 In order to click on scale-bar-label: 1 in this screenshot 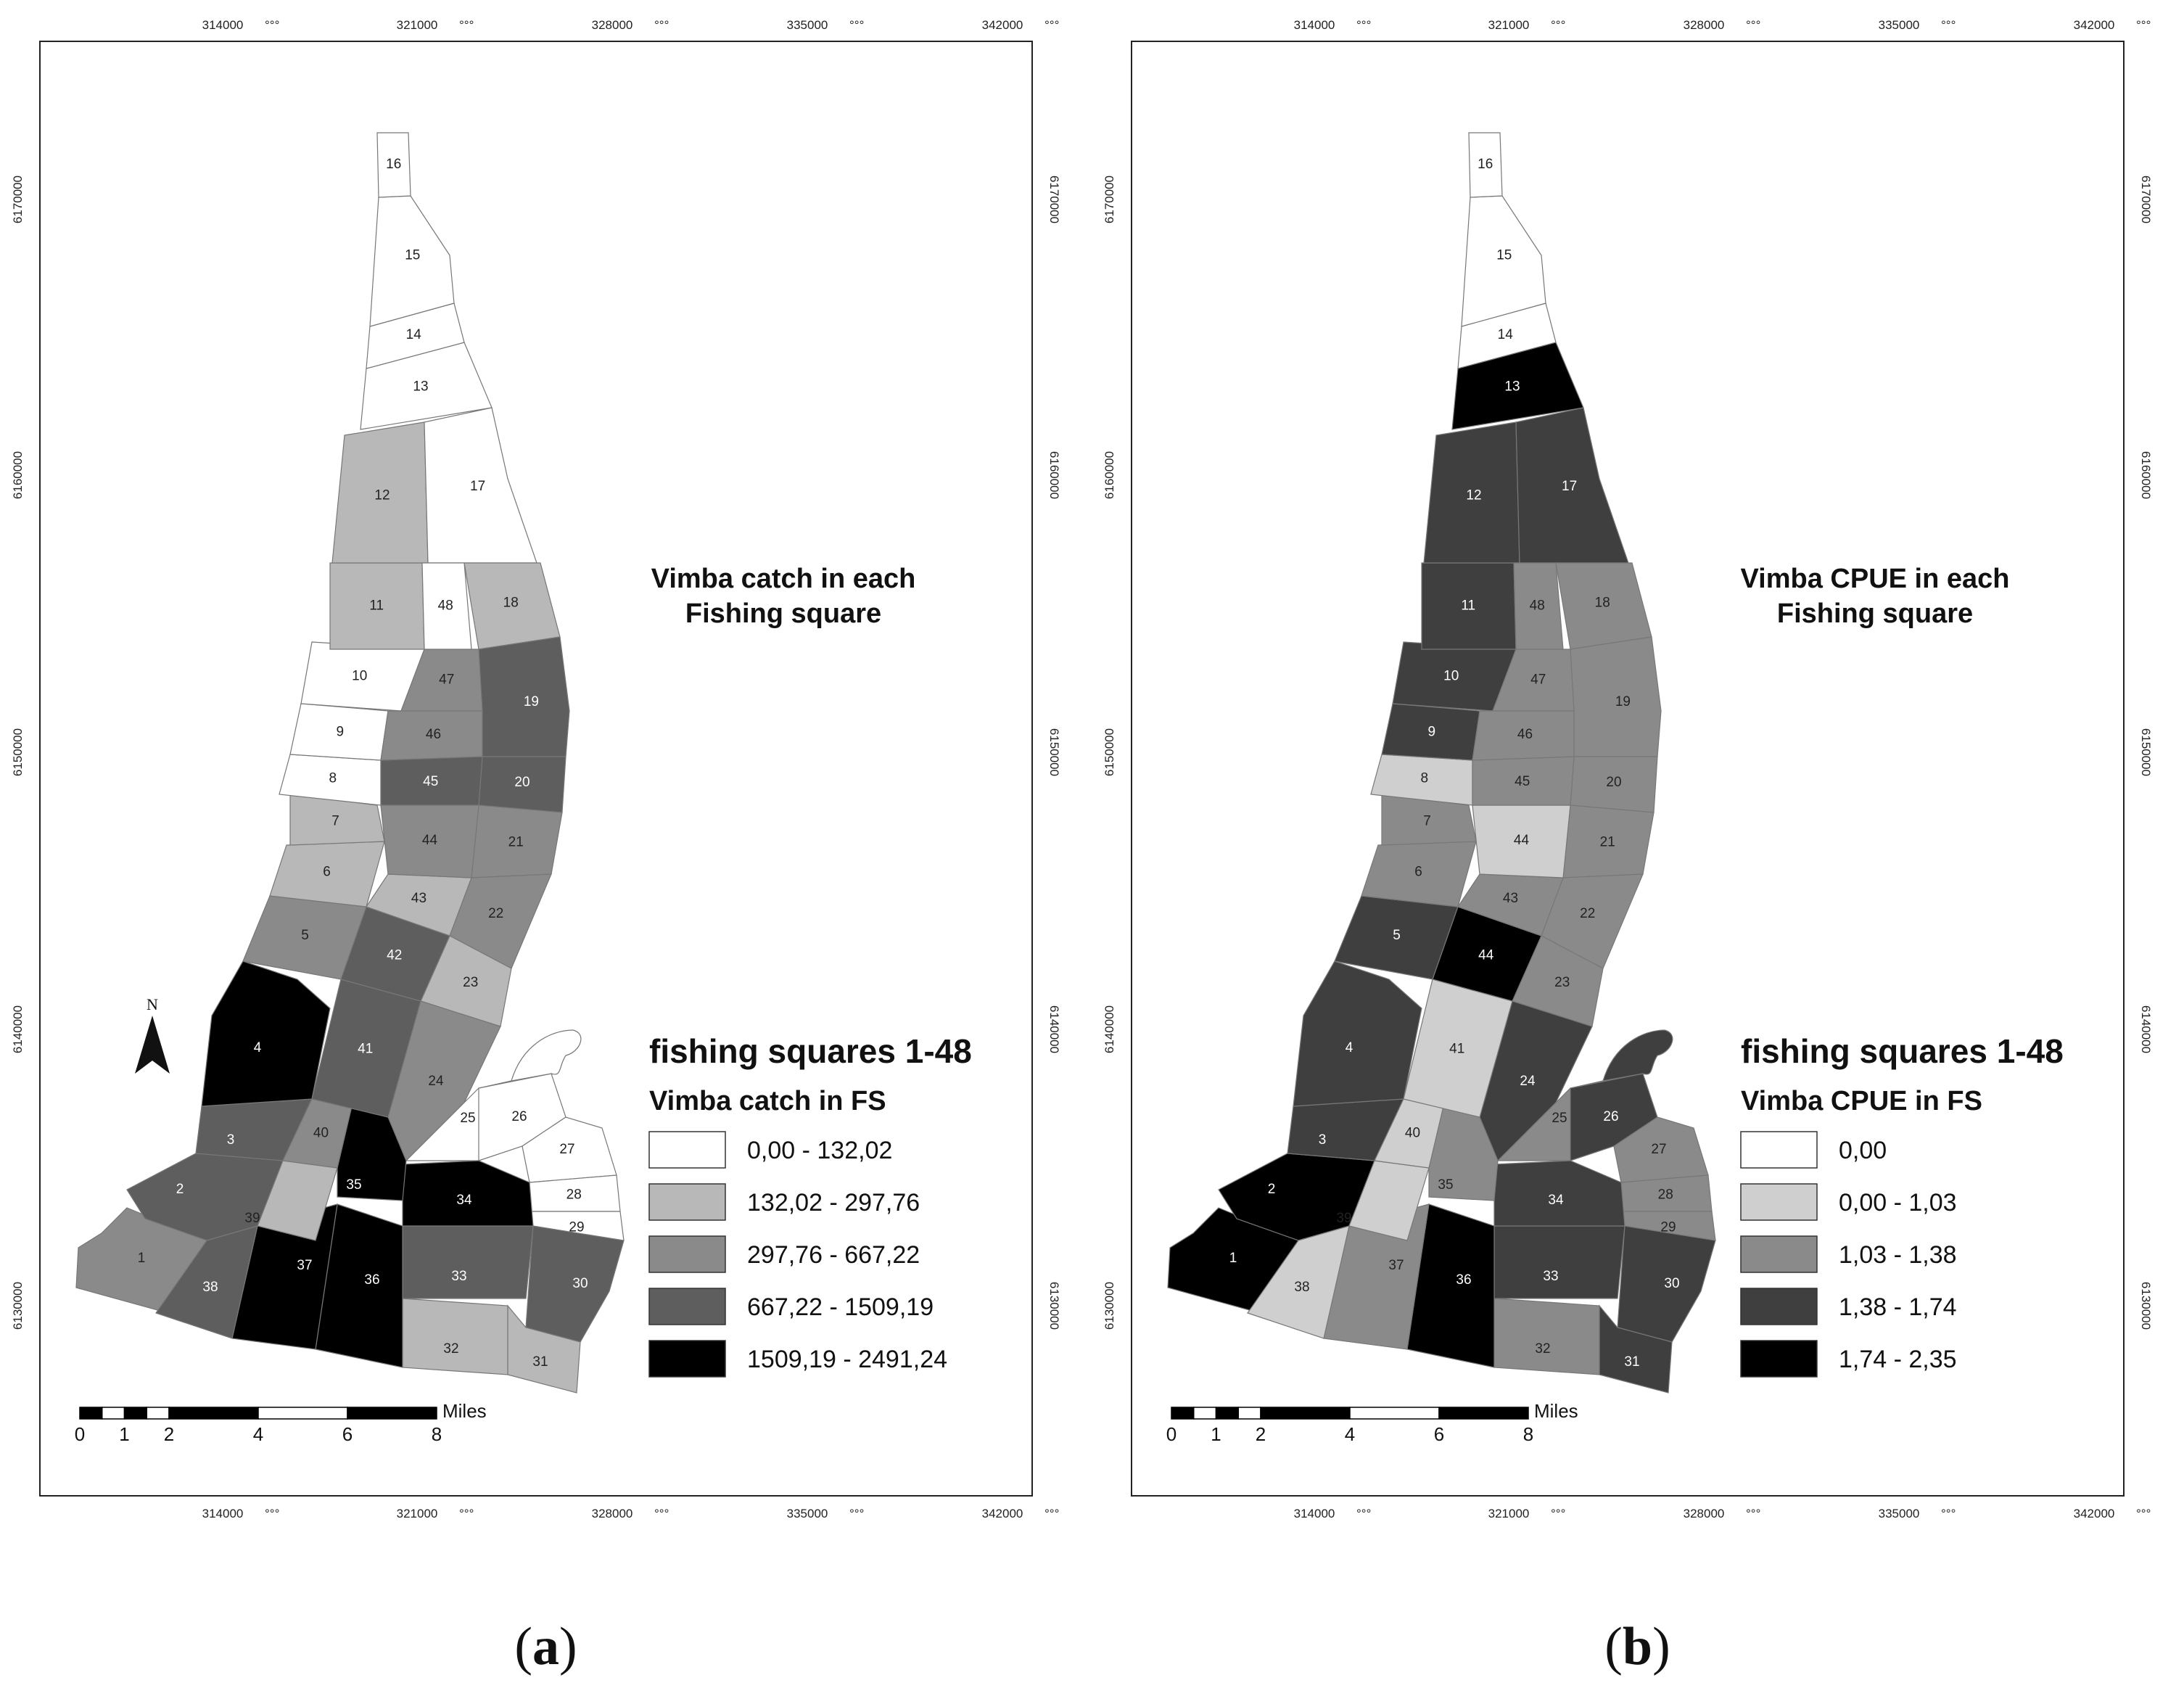, I will do `click(124, 1434)`.